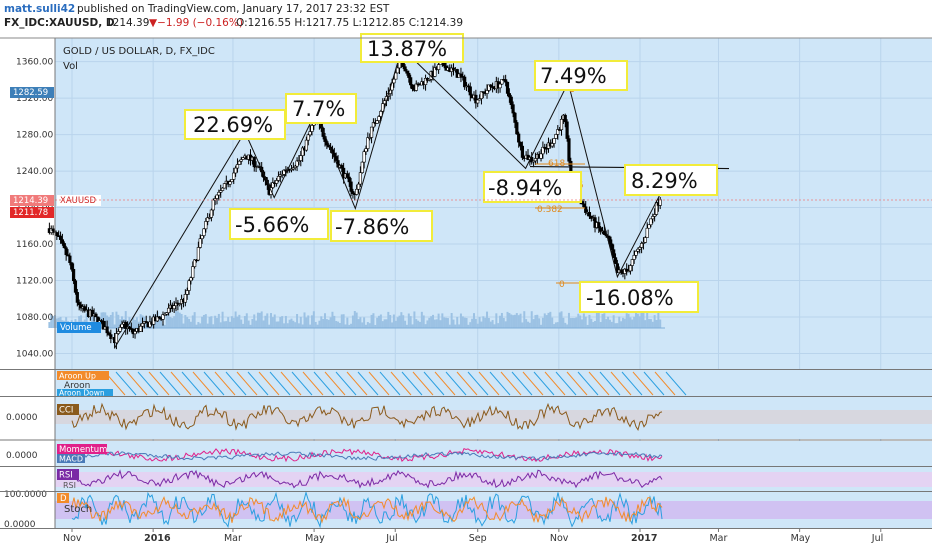 Image resolution: width=932 pixels, height=550 pixels. I want to click on svg-text: 7.49%, so click(573, 76).